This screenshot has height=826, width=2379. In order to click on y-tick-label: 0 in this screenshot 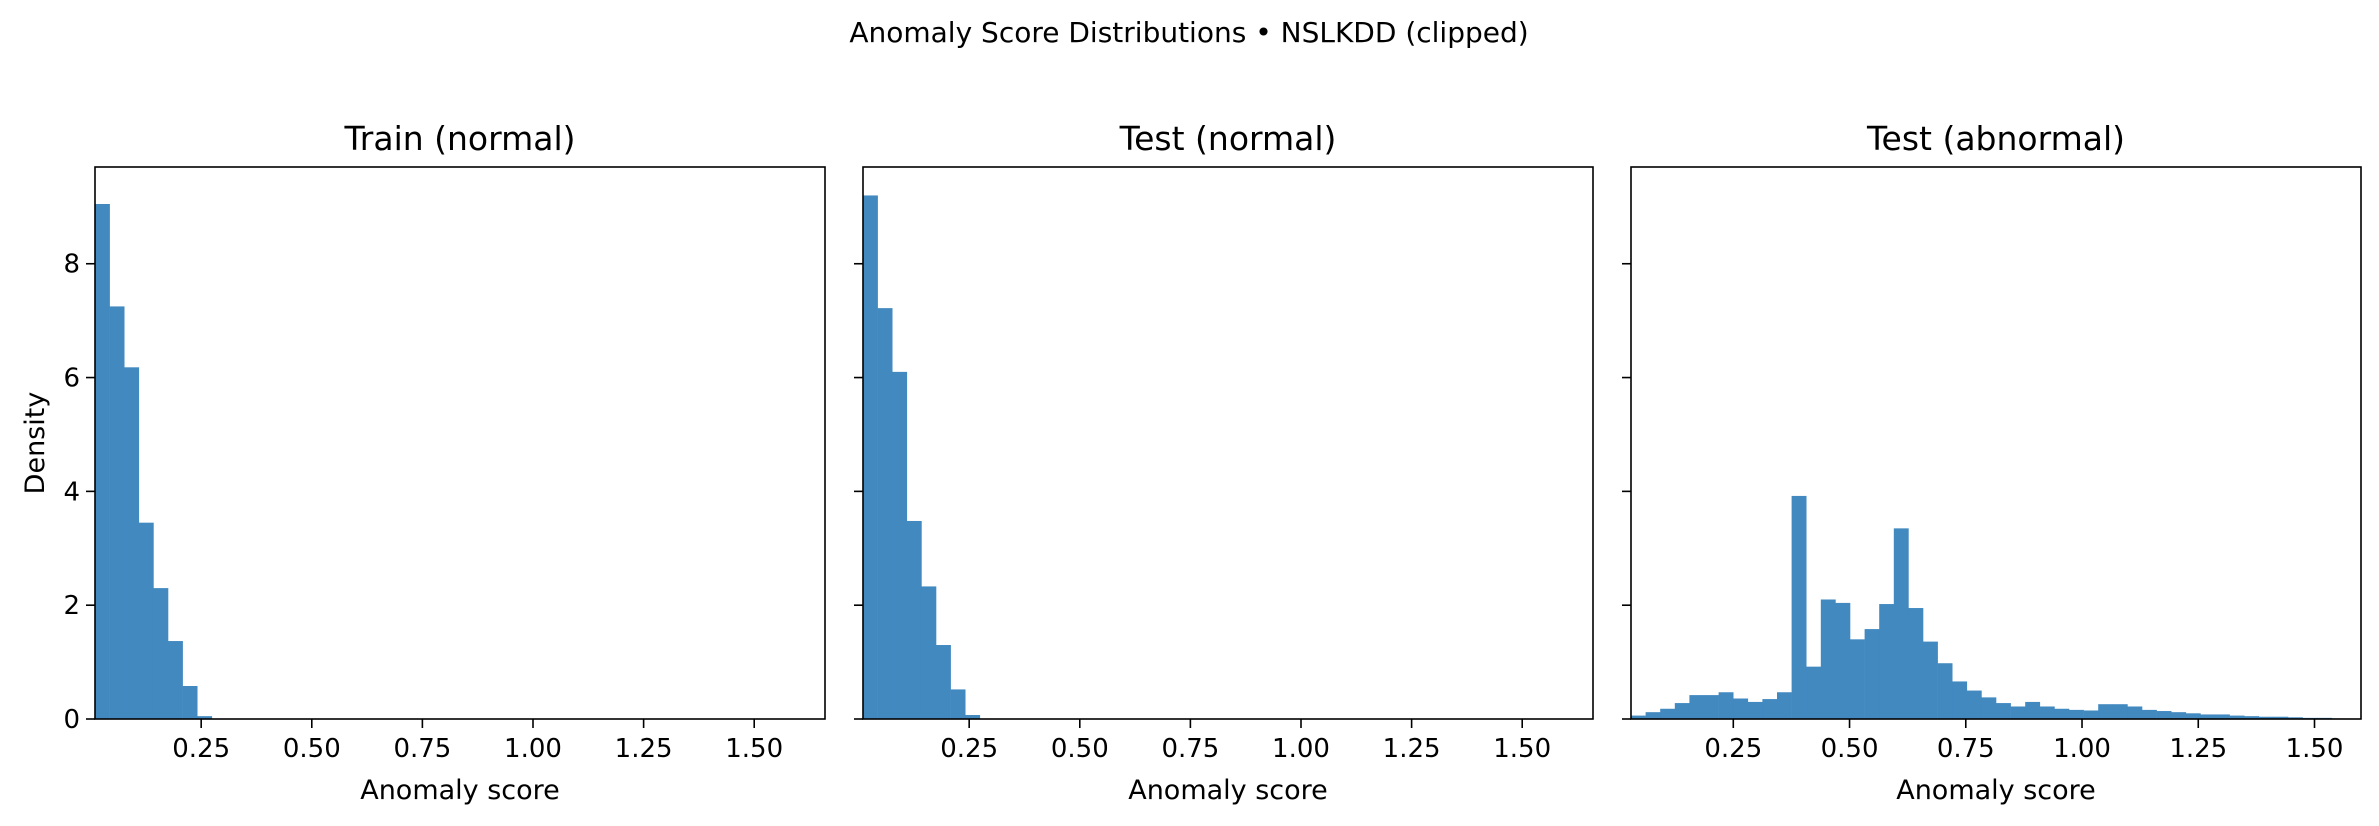, I will do `click(71, 720)`.